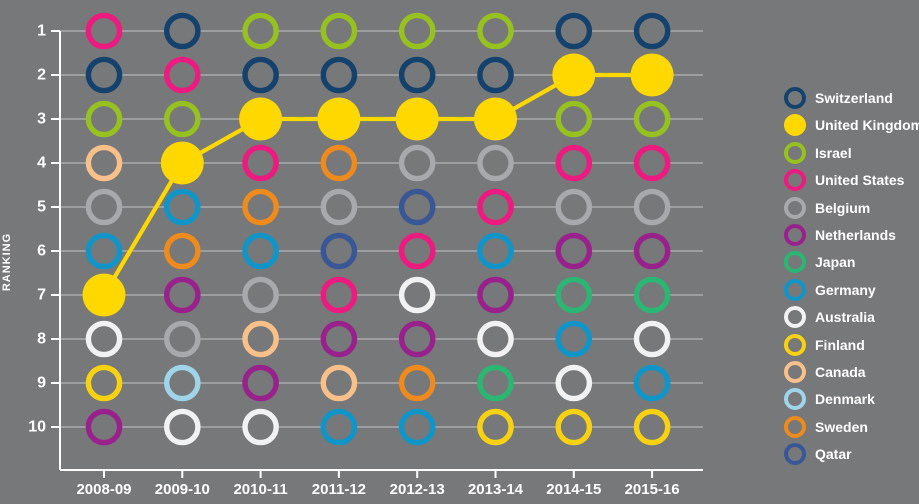  What do you see at coordinates (795, 317) in the screenshot?
I see `legend-swatch-australia` at bounding box center [795, 317].